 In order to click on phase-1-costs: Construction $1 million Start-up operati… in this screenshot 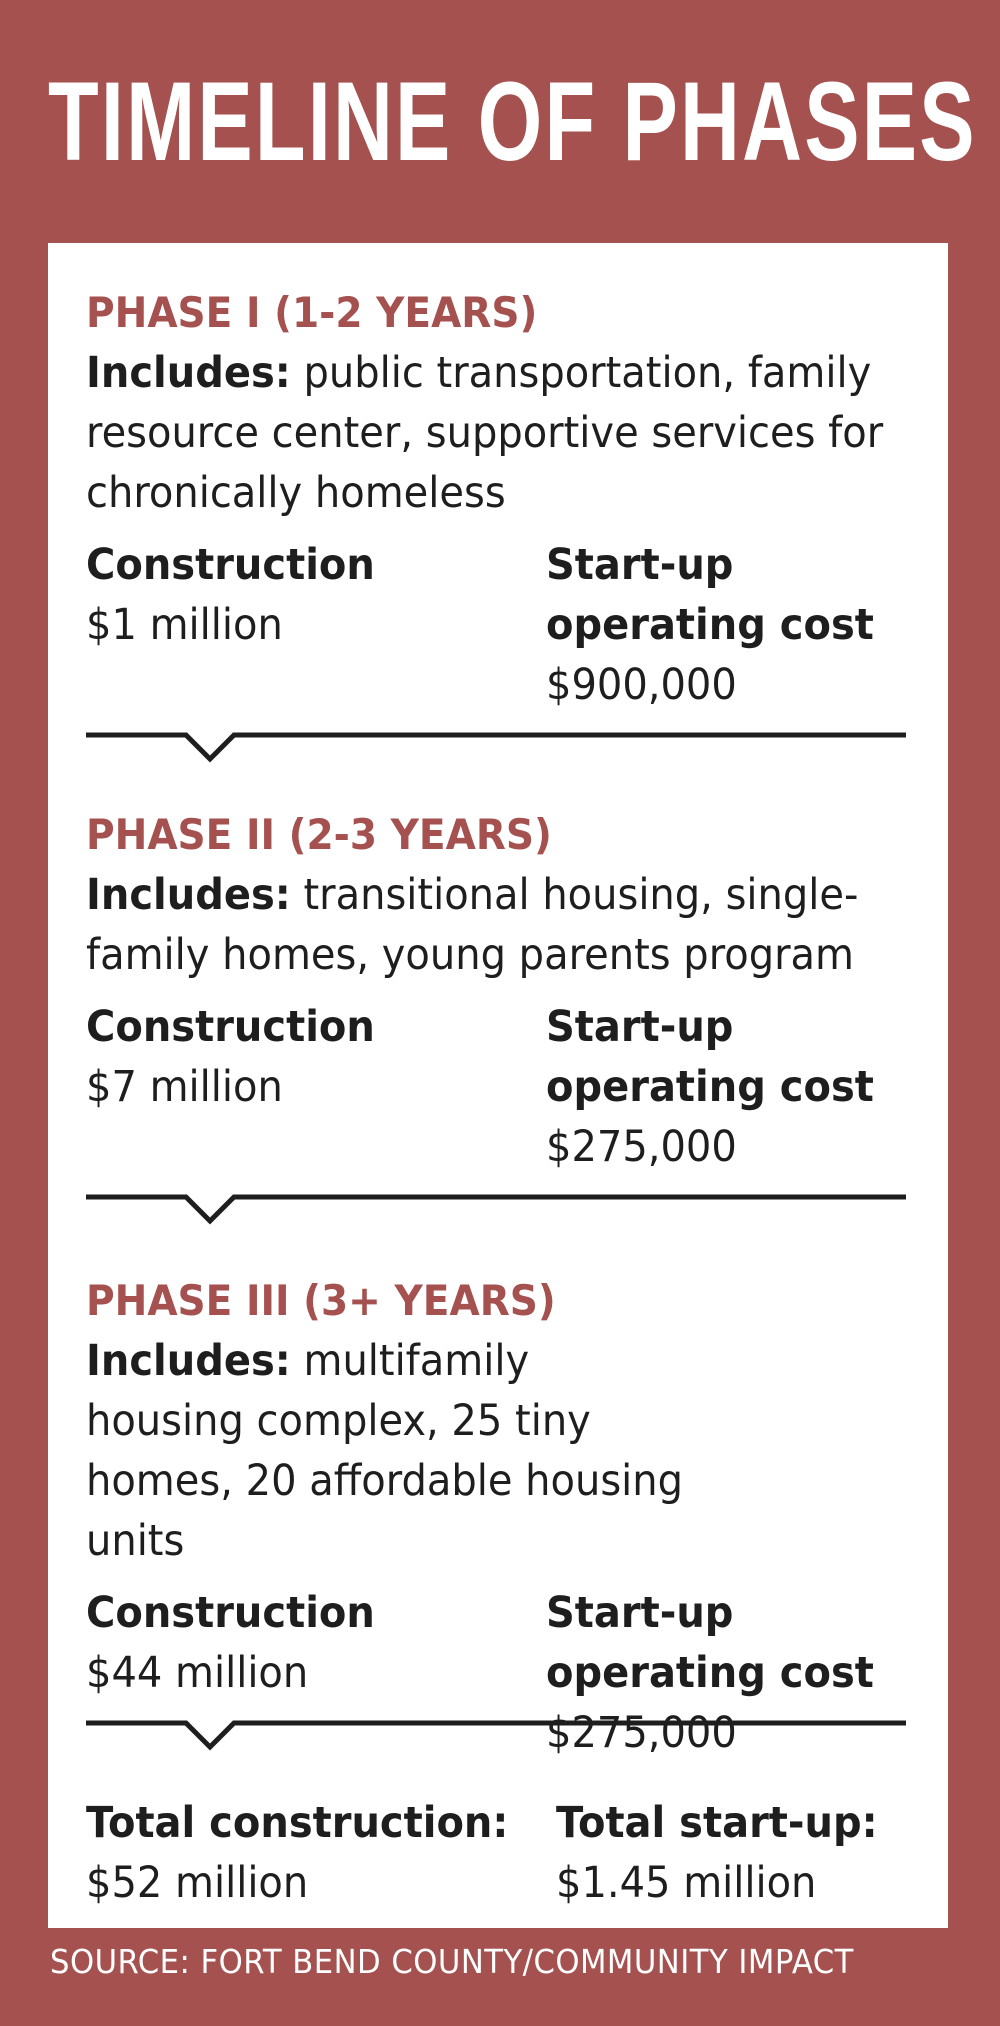, I will do `click(506, 633)`.